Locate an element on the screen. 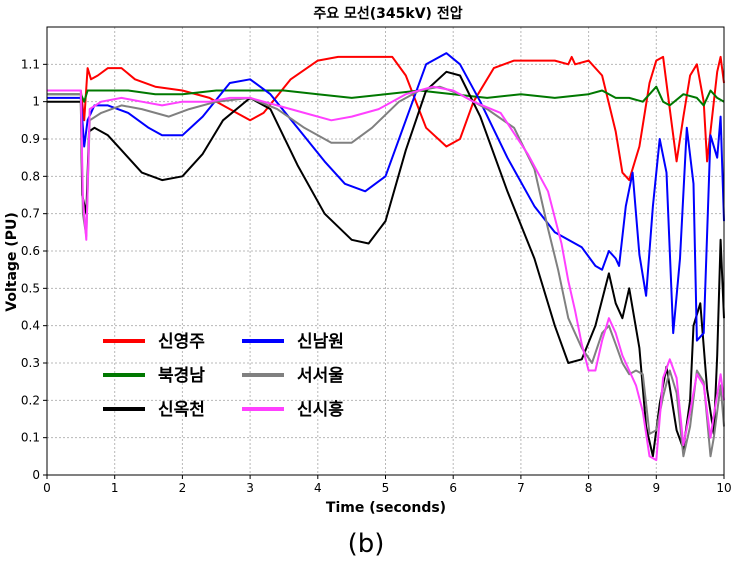 This screenshot has height=562, width=732. y-tick-label: 0.7 is located at coordinates (30, 214).